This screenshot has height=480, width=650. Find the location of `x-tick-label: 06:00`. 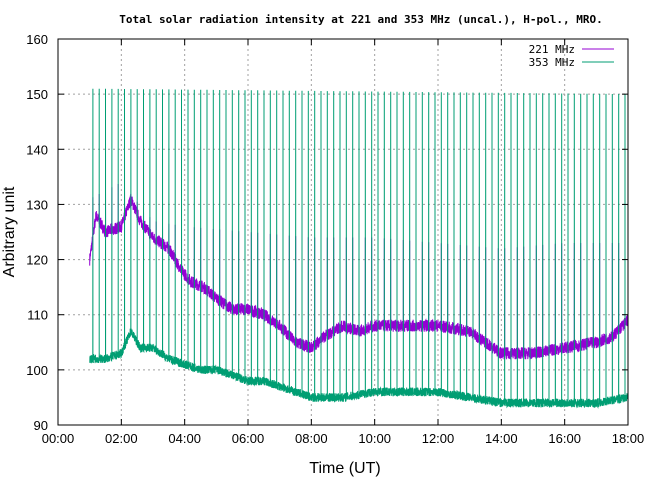

x-tick-label: 06:00 is located at coordinates (248, 438).